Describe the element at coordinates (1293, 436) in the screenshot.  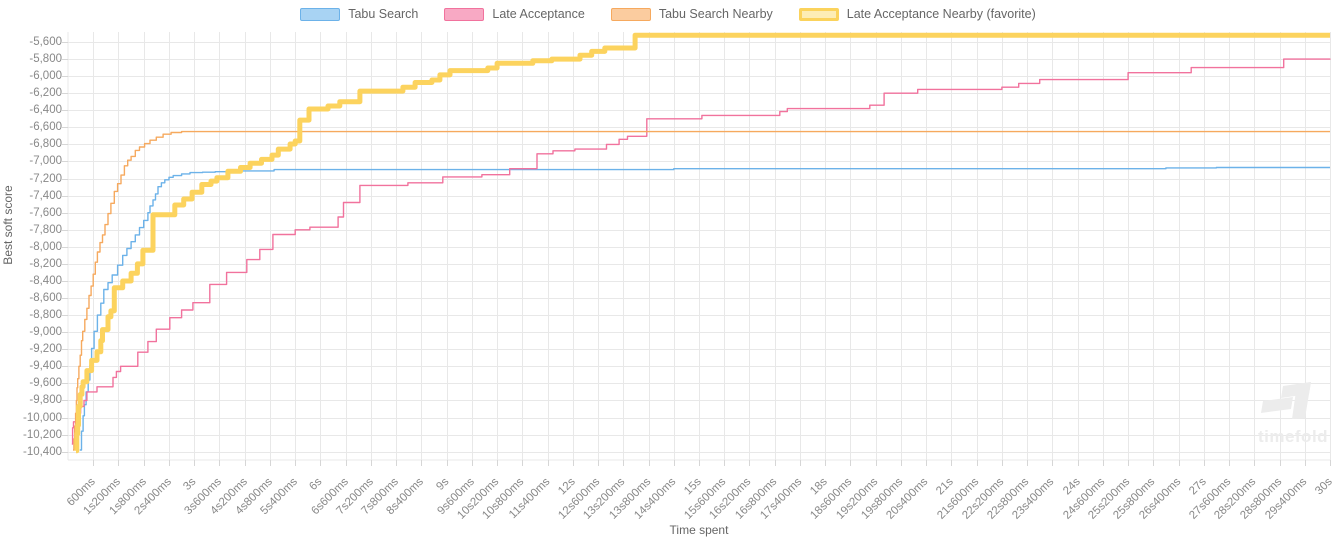
I see `watermark-text: timefold` at that location.